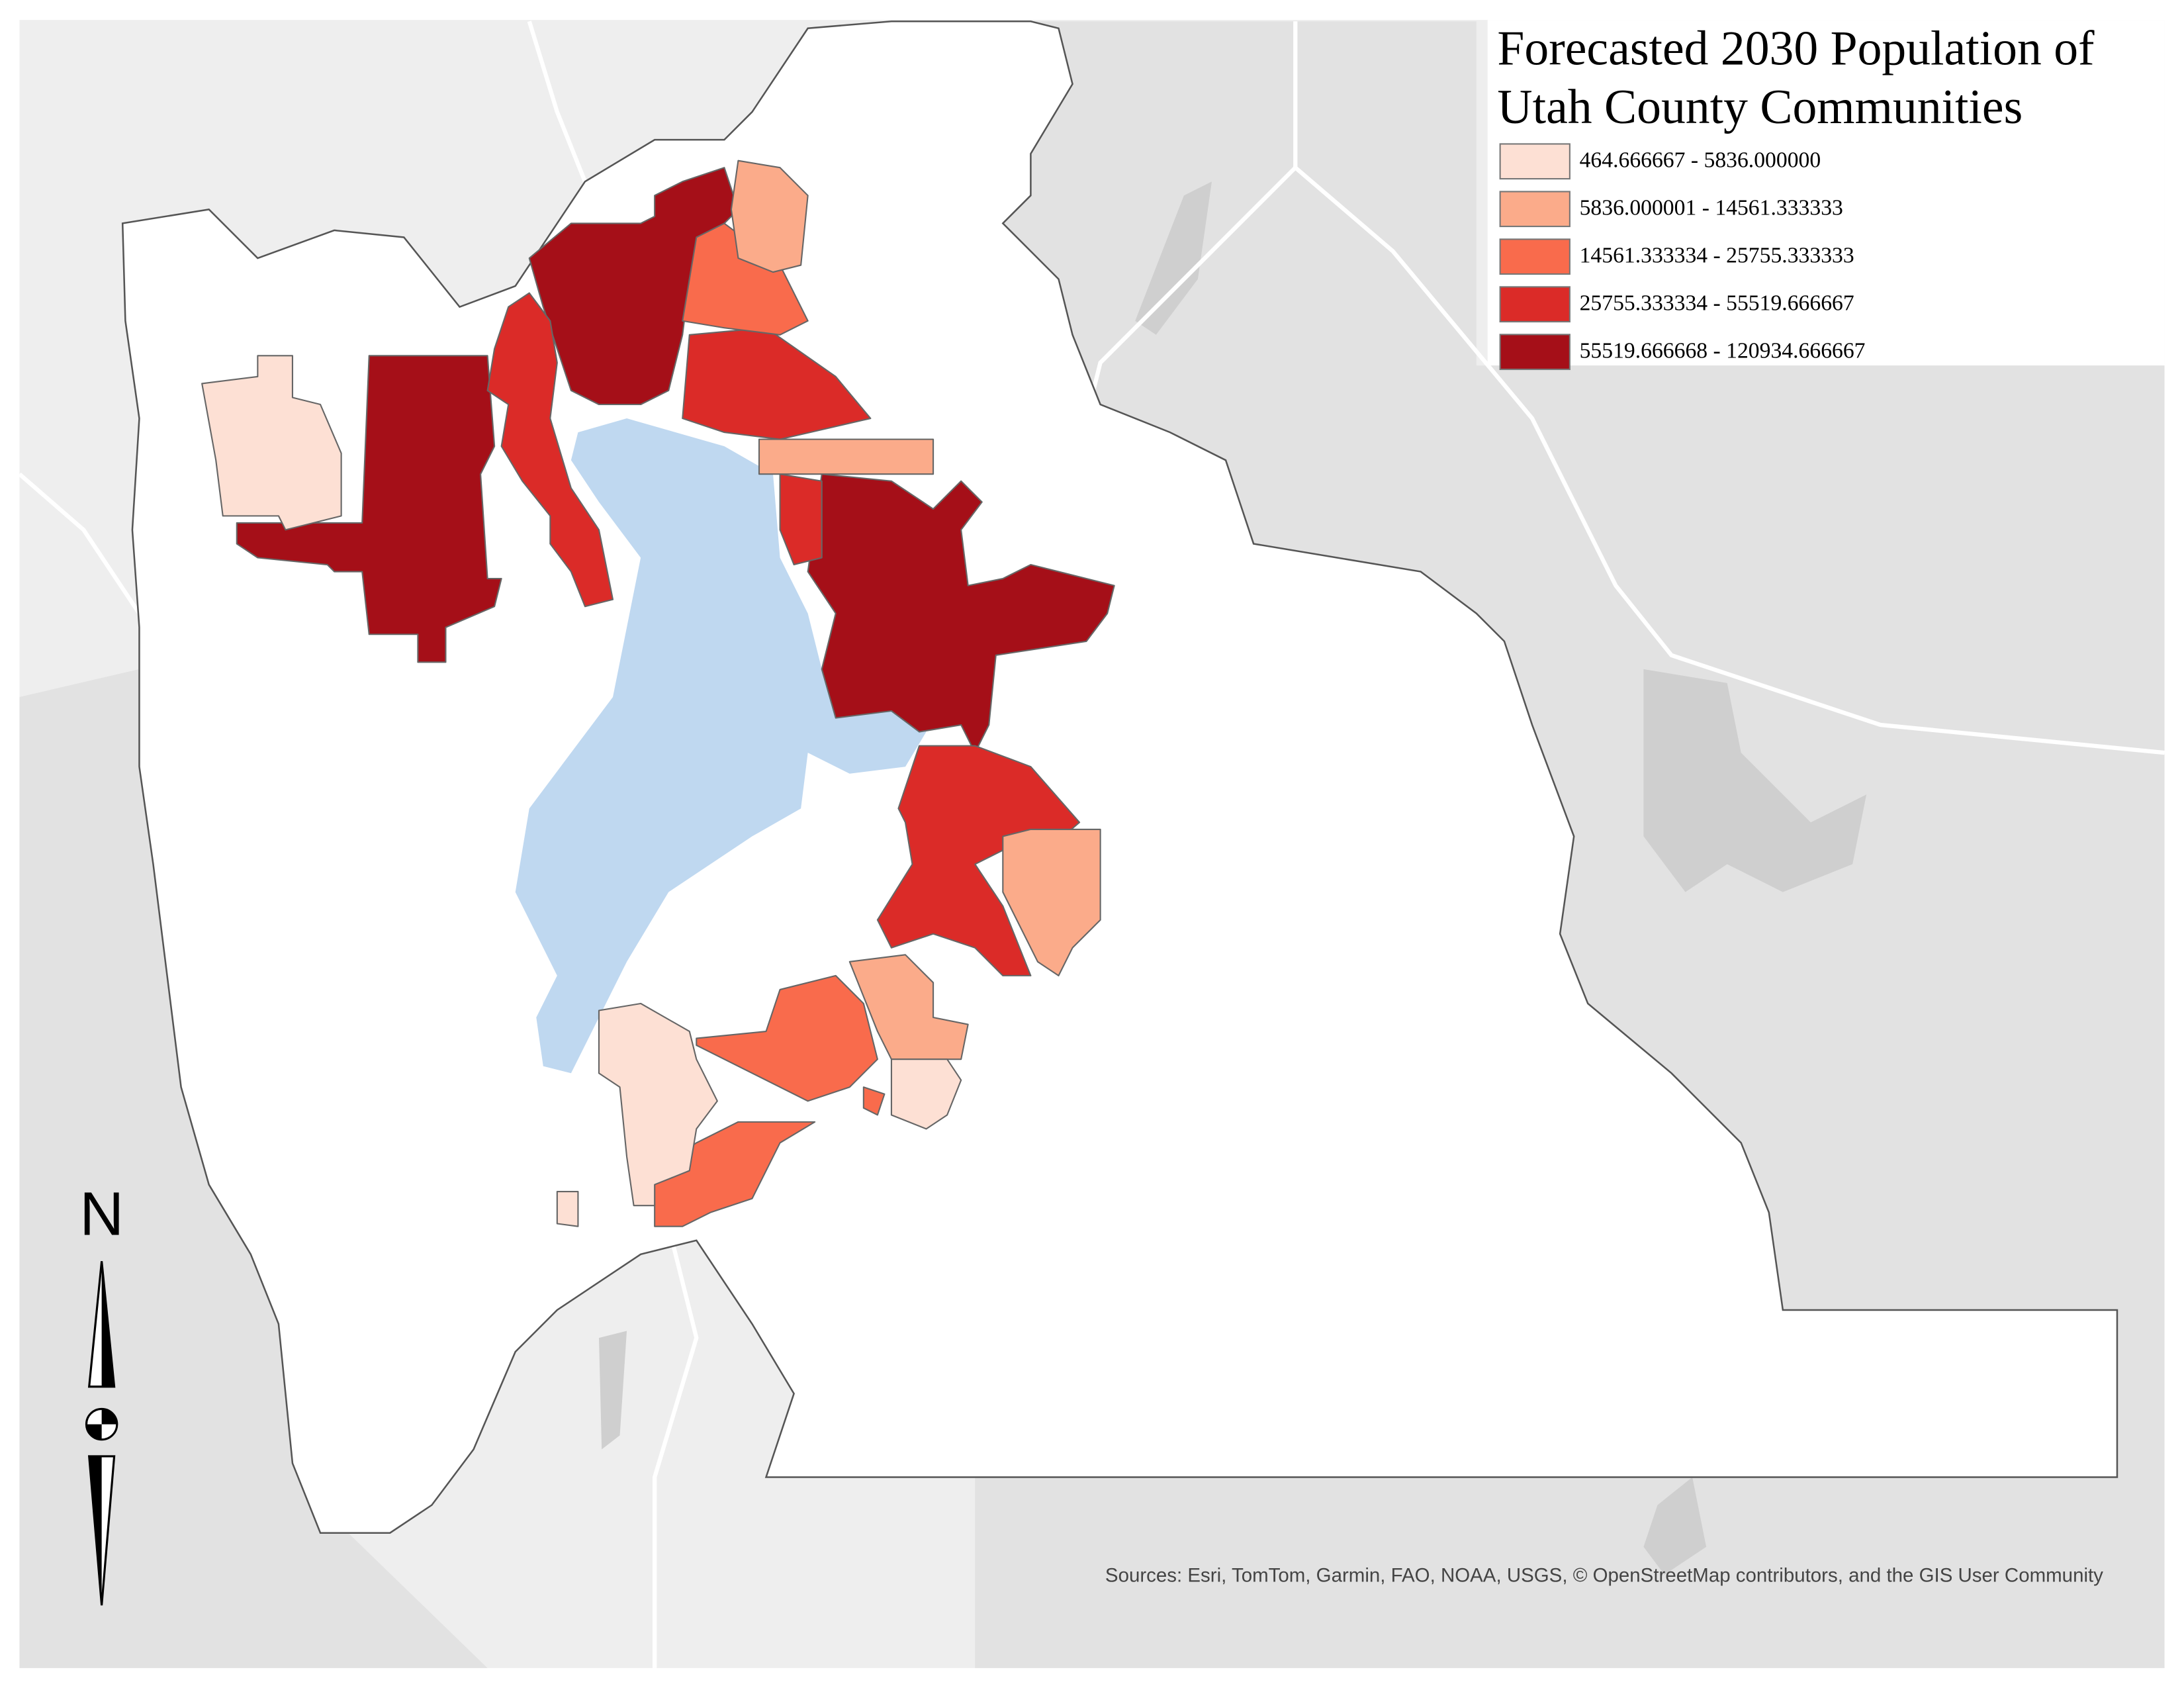 Image resolution: width=2184 pixels, height=1688 pixels. Describe the element at coordinates (1712, 208) in the screenshot. I see `legend-label: 5836.000001 - 14561.333333` at that location.